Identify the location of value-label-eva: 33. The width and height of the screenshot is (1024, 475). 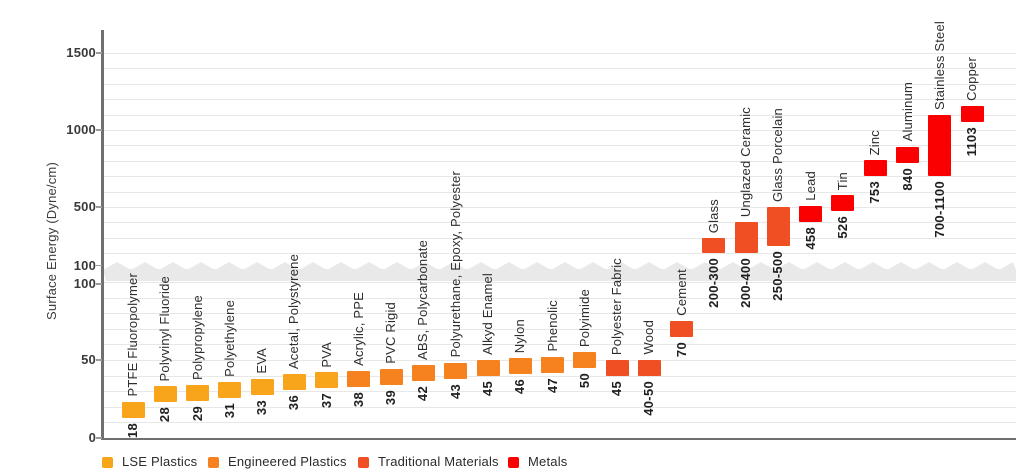
(262, 407).